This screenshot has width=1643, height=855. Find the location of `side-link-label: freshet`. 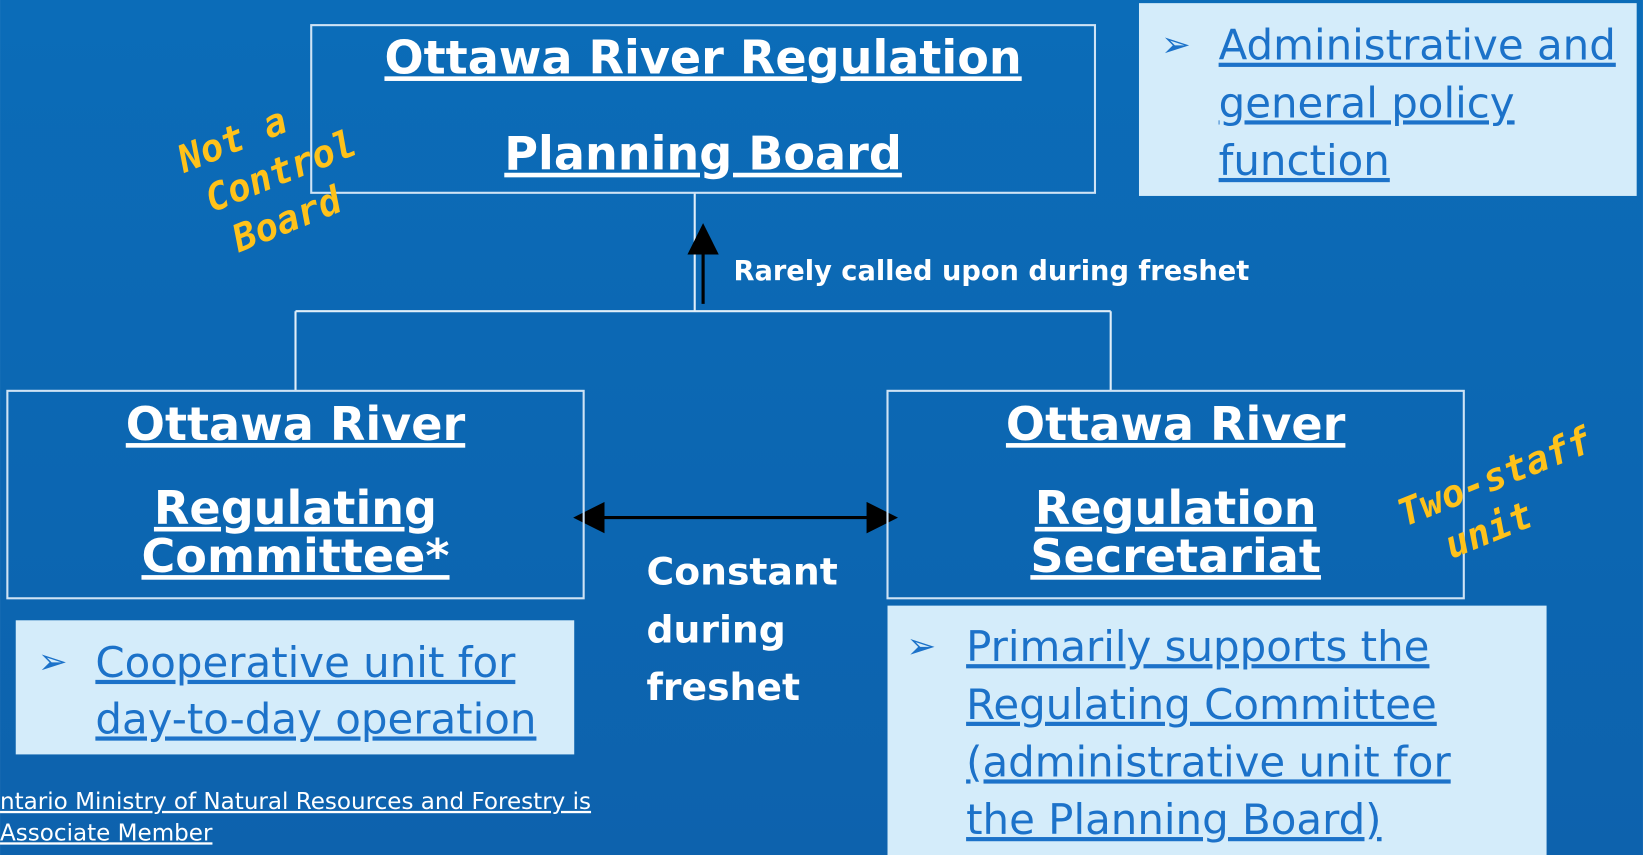

side-link-label: freshet is located at coordinates (724, 687).